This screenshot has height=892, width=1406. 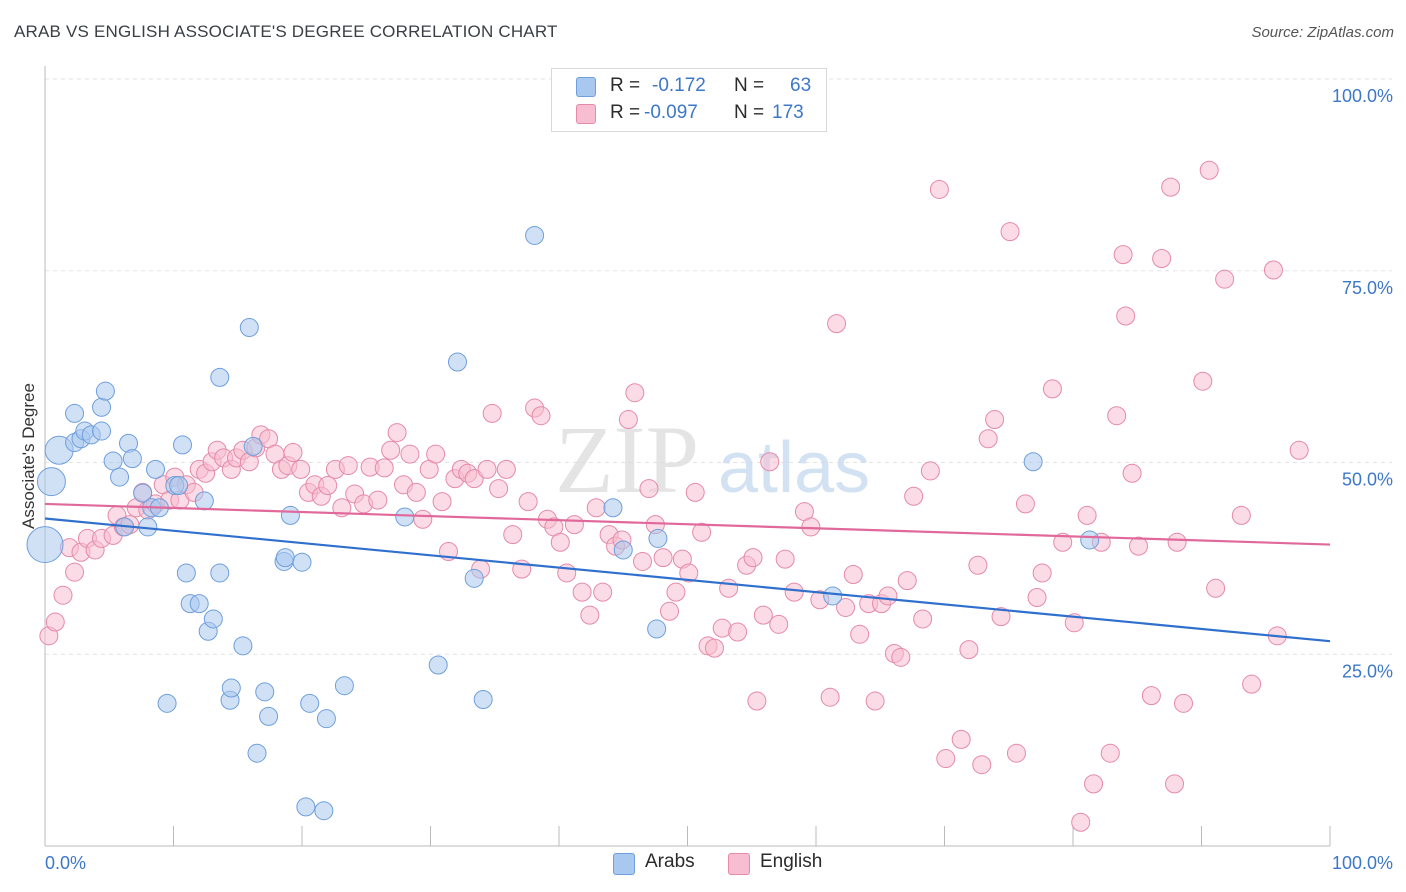 What do you see at coordinates (1362, 96) in the screenshot?
I see `y-tick-label: 100.0%` at bounding box center [1362, 96].